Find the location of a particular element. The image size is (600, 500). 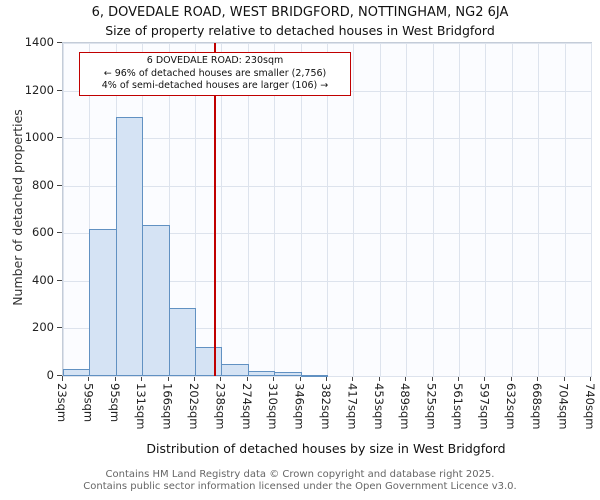

y-axis-tick-label: 200 is located at coordinates (43, 327).